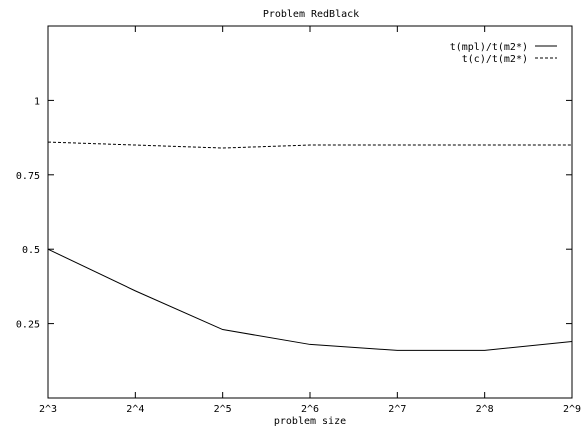  Describe the element at coordinates (397, 409) in the screenshot. I see `x-tick-label: 2^7` at that location.